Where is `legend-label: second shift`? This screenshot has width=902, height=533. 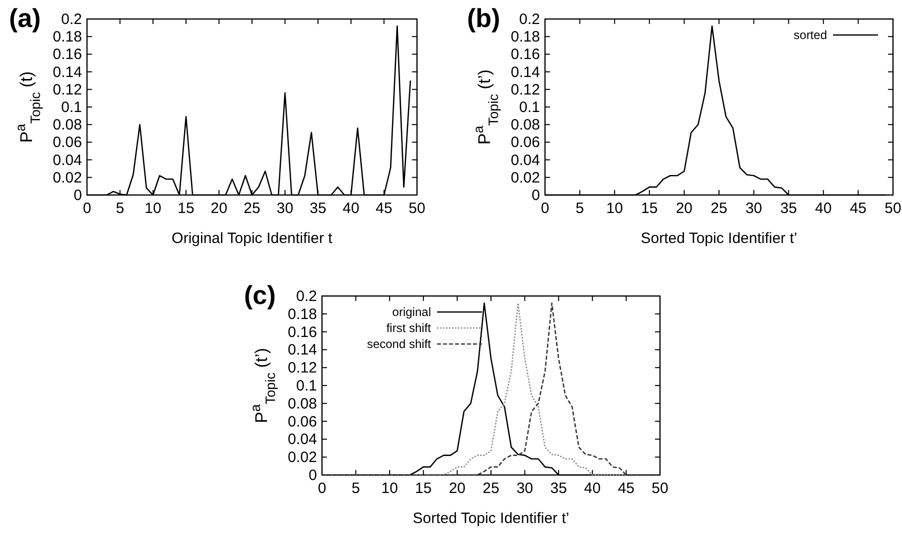
legend-label: second shift is located at coordinates (399, 344).